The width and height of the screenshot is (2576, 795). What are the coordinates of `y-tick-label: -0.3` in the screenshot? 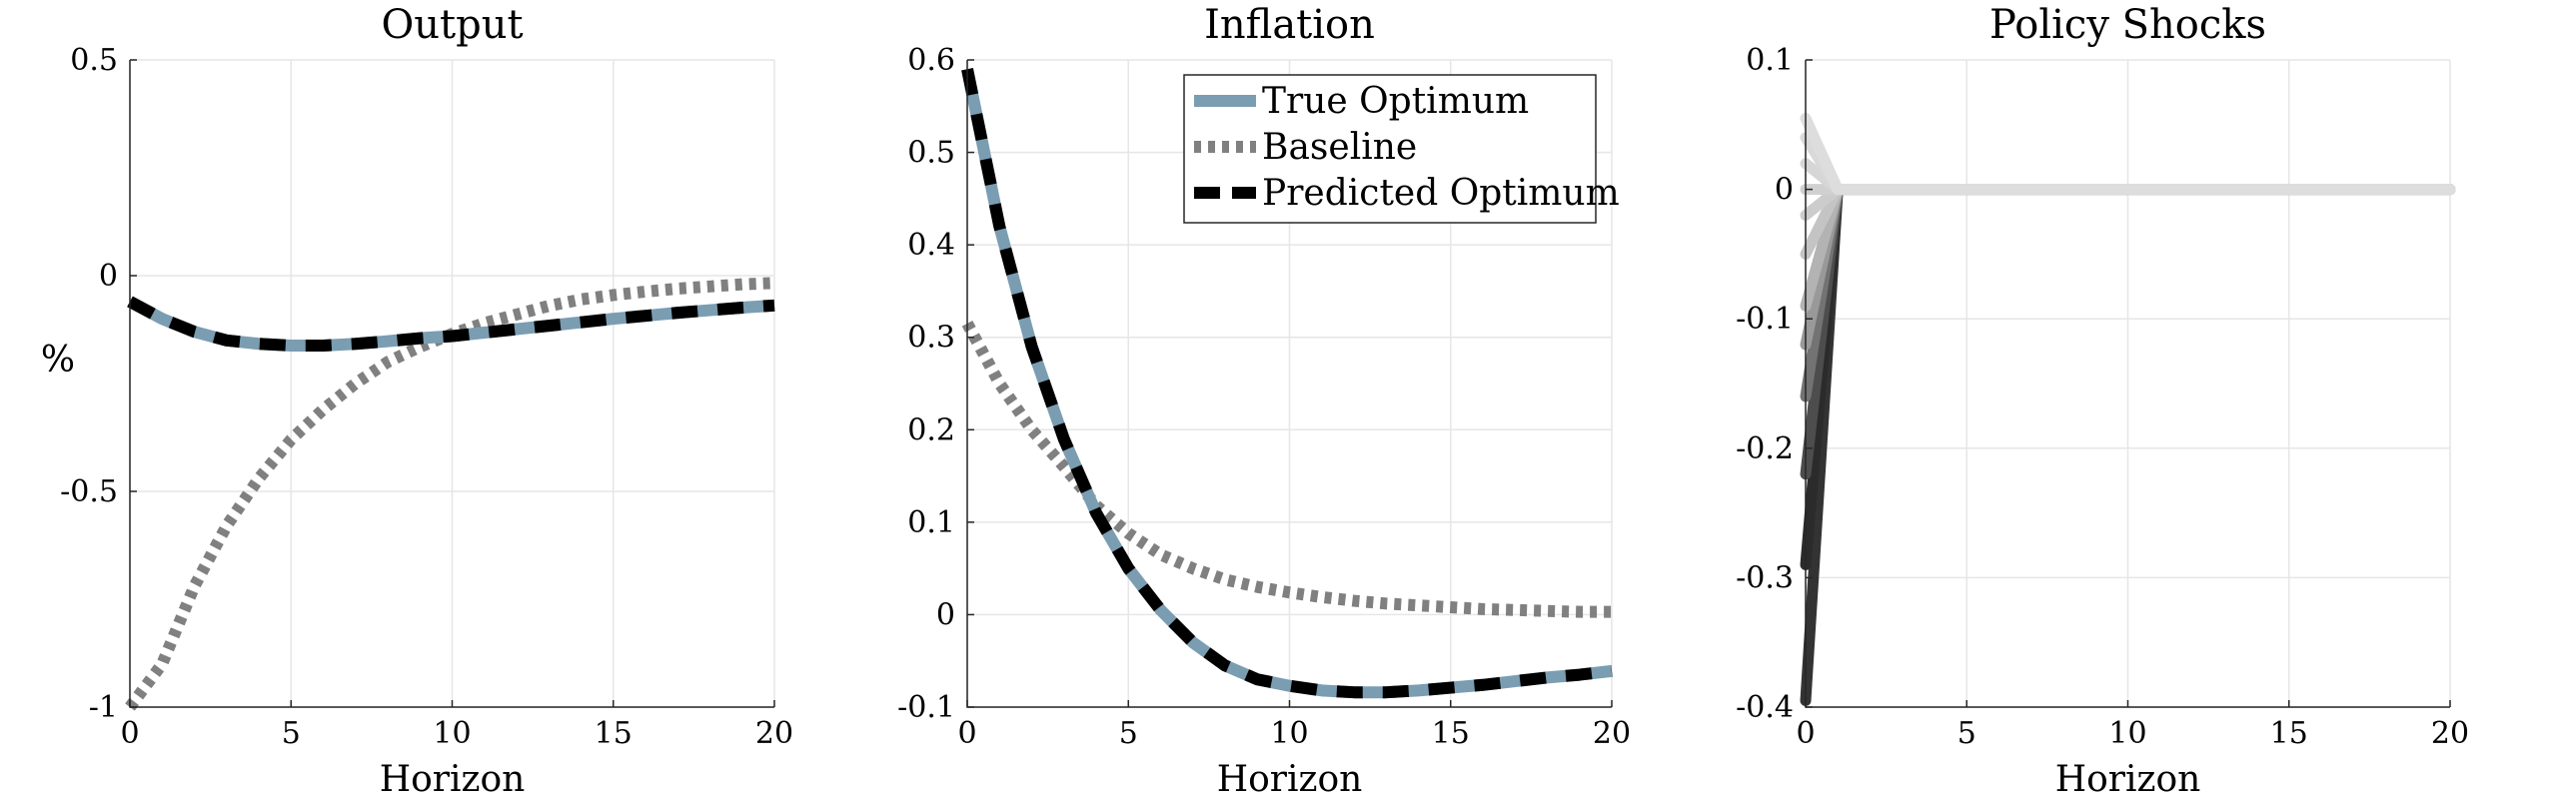 It's located at (1765, 577).